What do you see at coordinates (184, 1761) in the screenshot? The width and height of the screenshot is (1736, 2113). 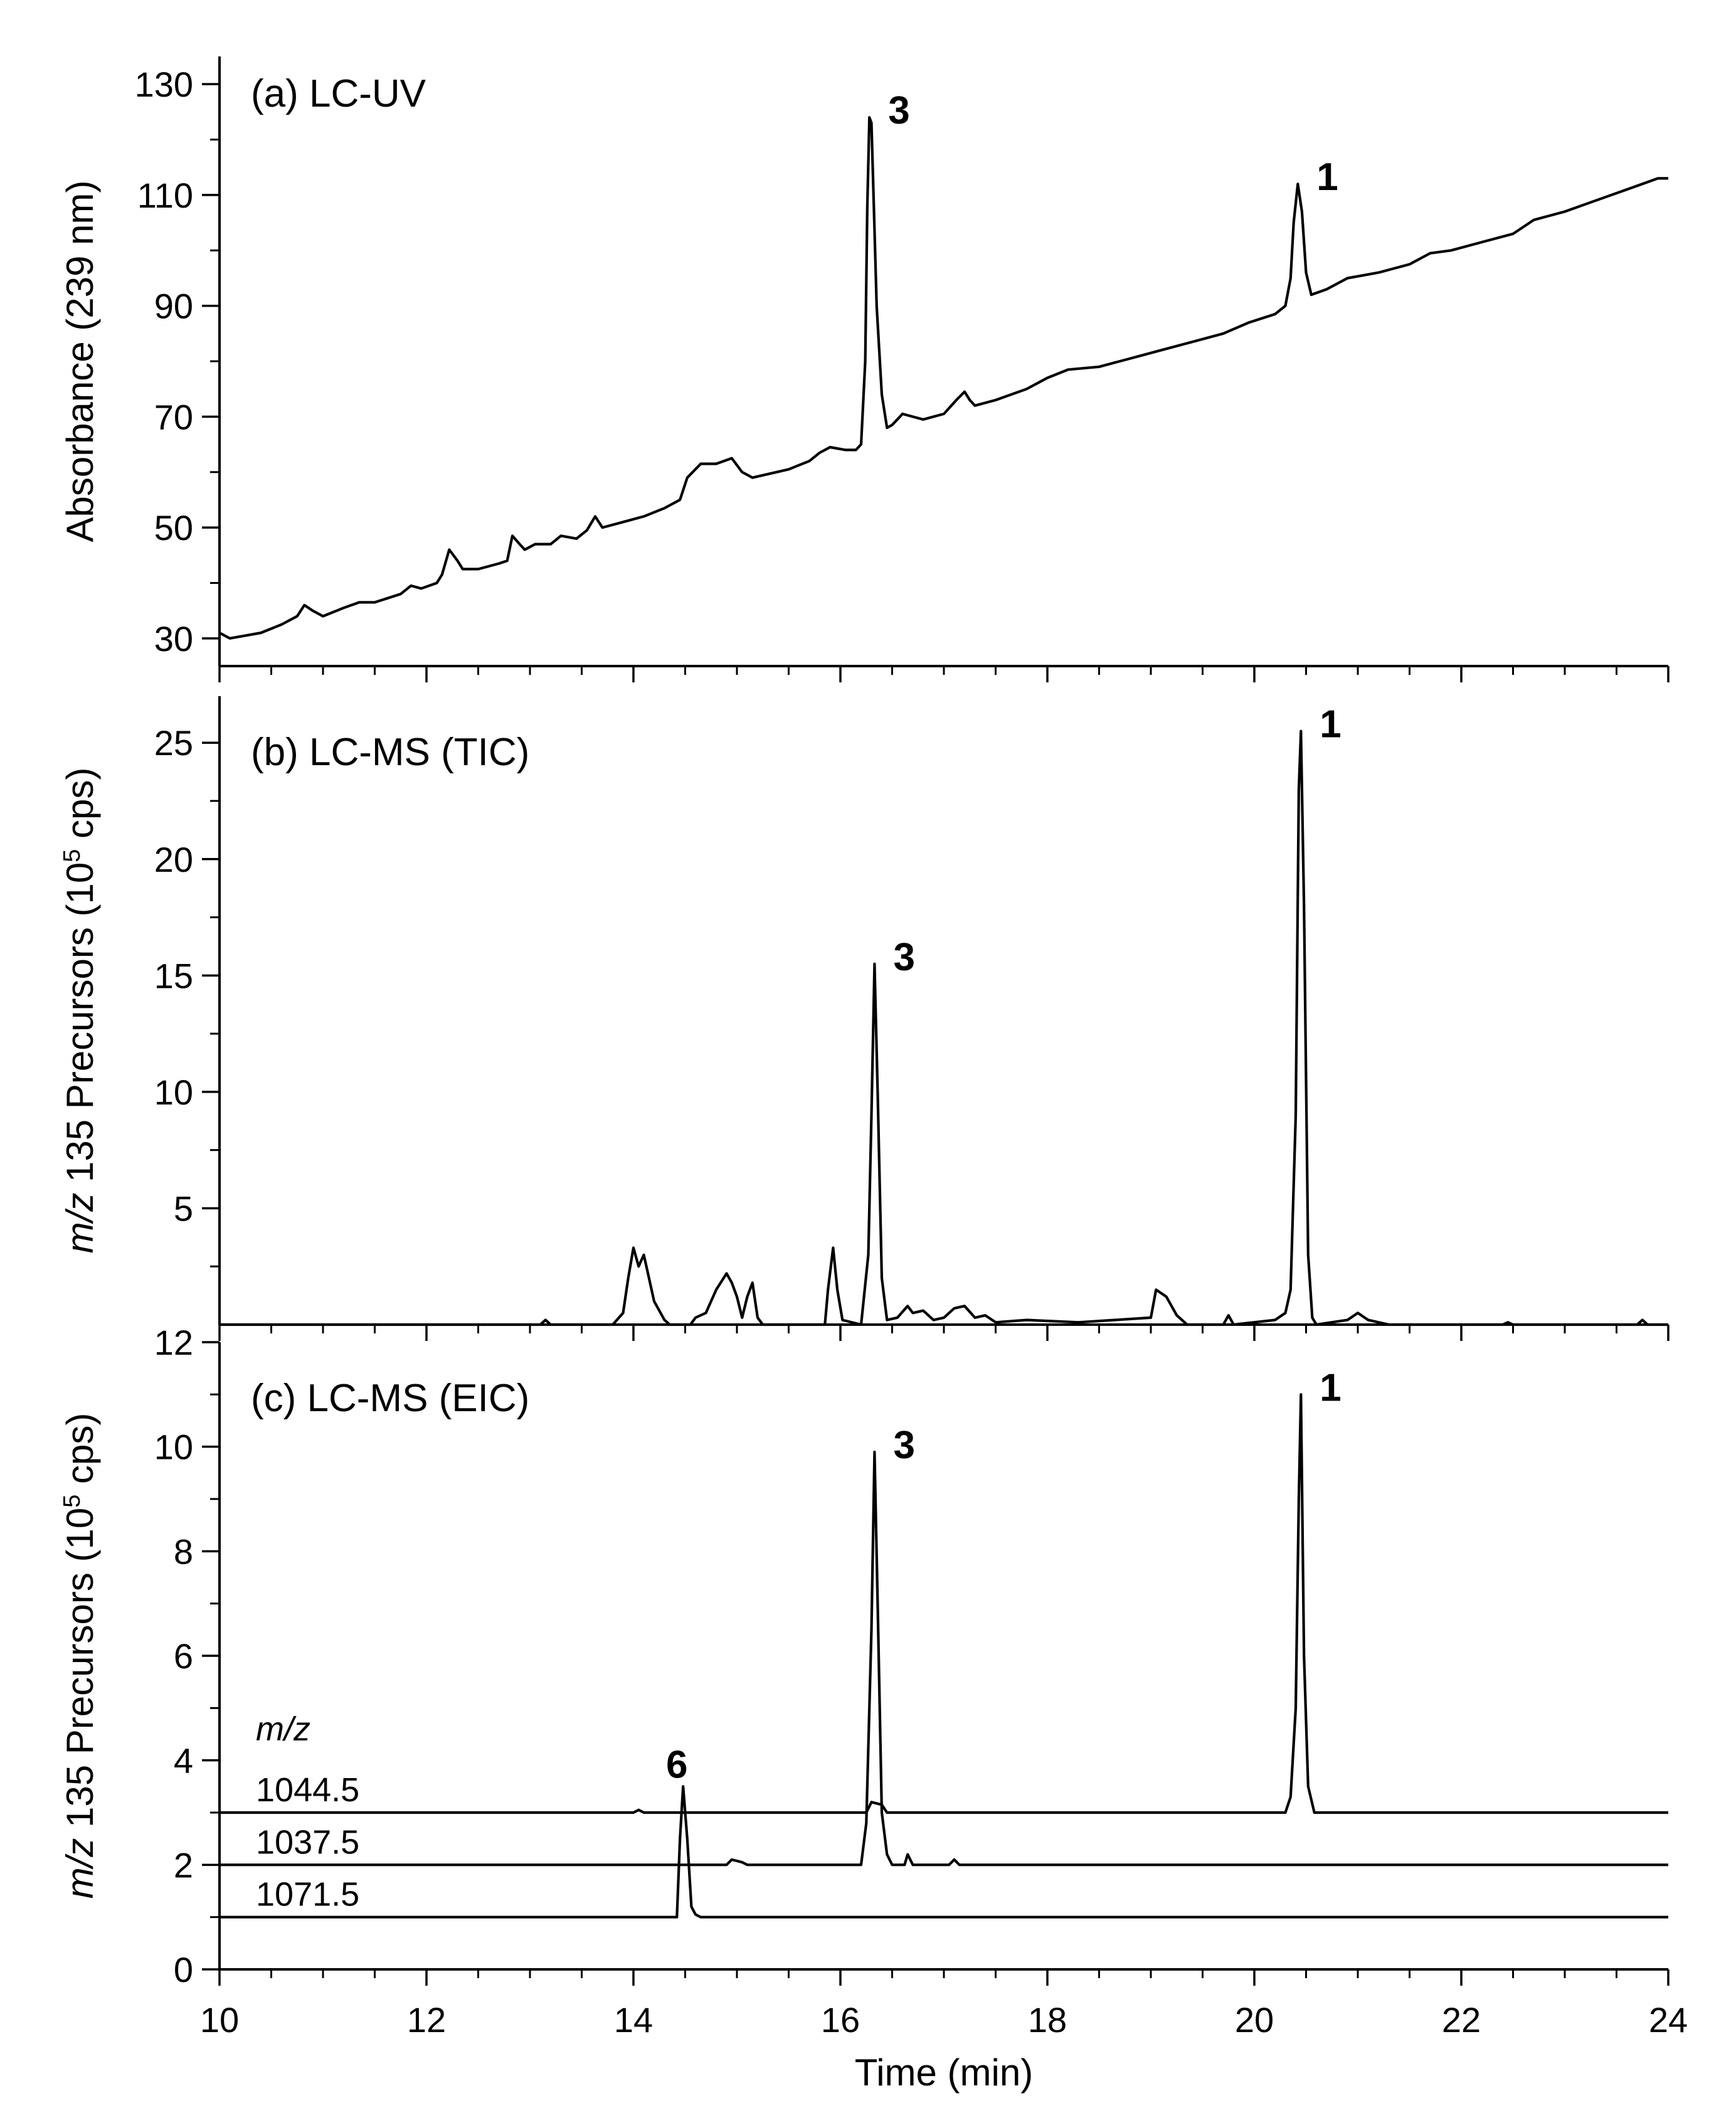 I see `y-tick-label: 4` at bounding box center [184, 1761].